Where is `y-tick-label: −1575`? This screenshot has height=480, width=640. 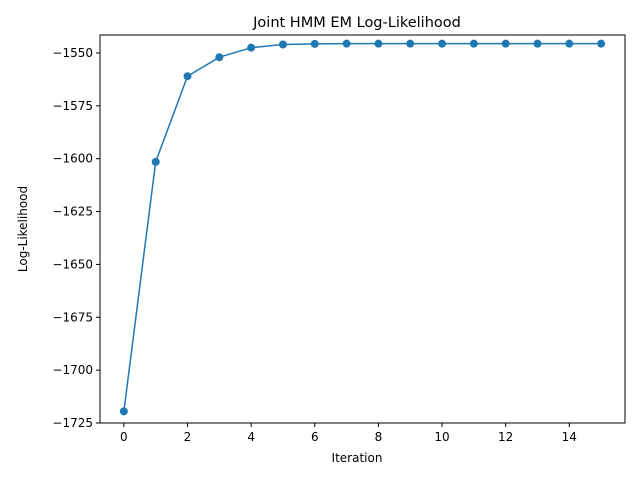
y-tick-label: −1575 is located at coordinates (72, 106).